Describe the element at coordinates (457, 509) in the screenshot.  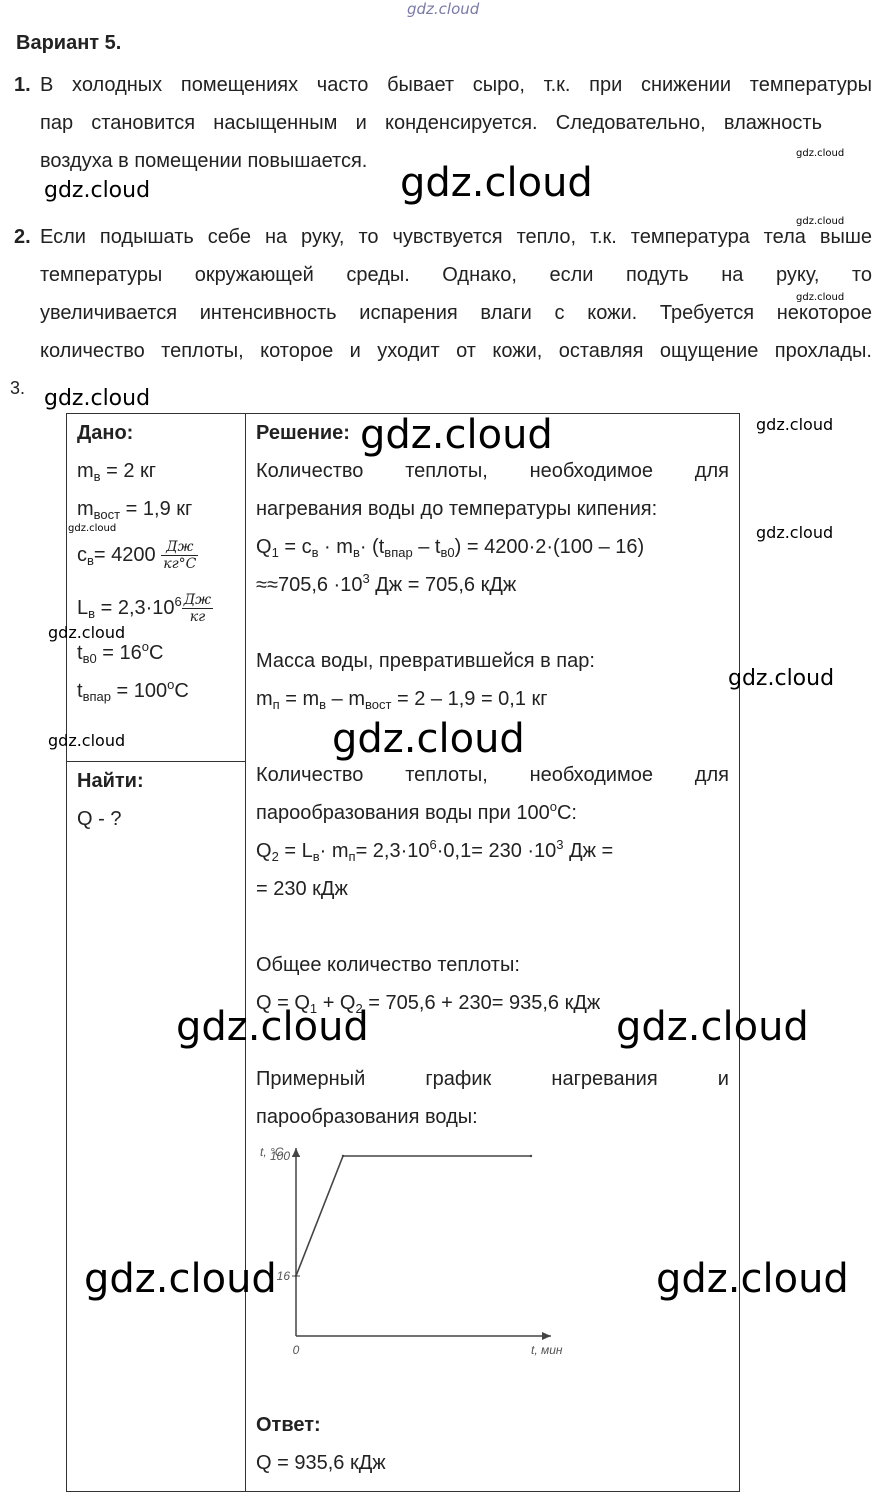
I see `solution-p1-line2: нагревания воды до температуры кипения:` at that location.